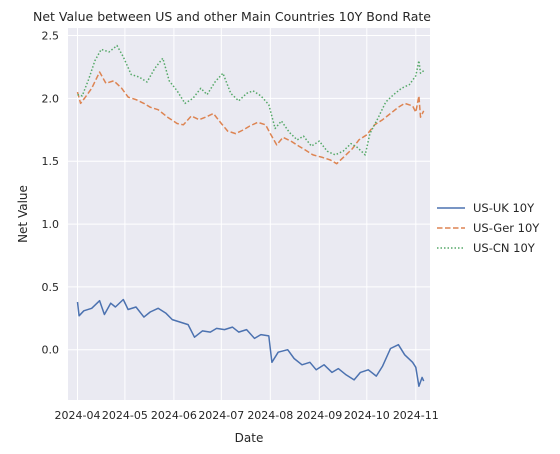 Image resolution: width=560 pixels, height=454 pixels. What do you see at coordinates (51, 36) in the screenshot?
I see `y-tick-label: 2.5` at bounding box center [51, 36].